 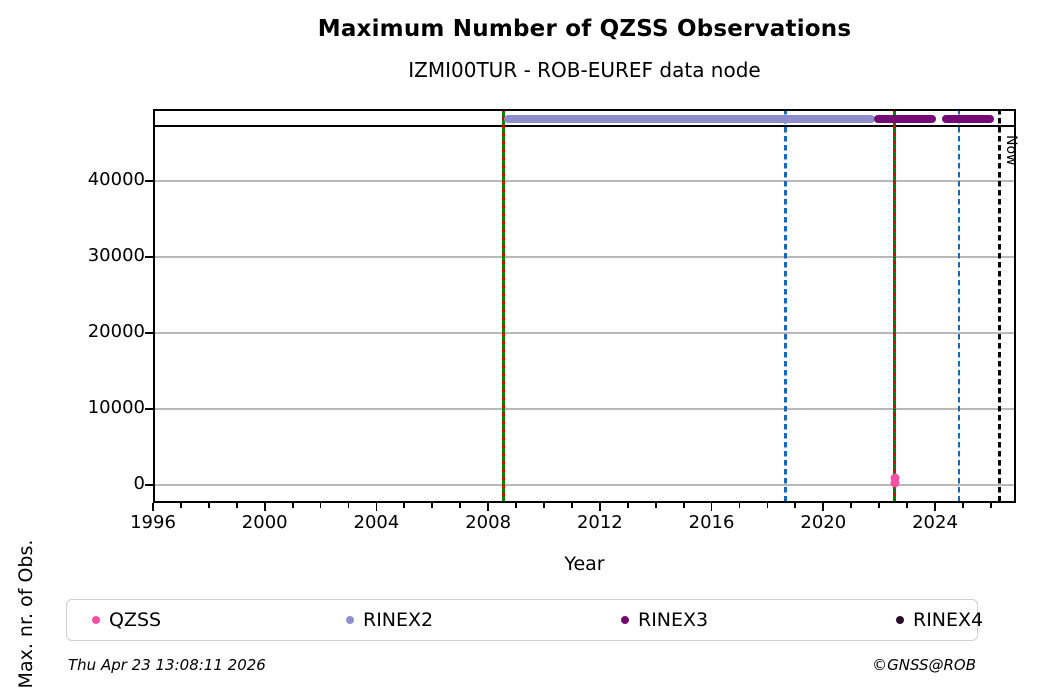 What do you see at coordinates (625, 619) in the screenshot?
I see `legend-marker-rinex3-icon` at bounding box center [625, 619].